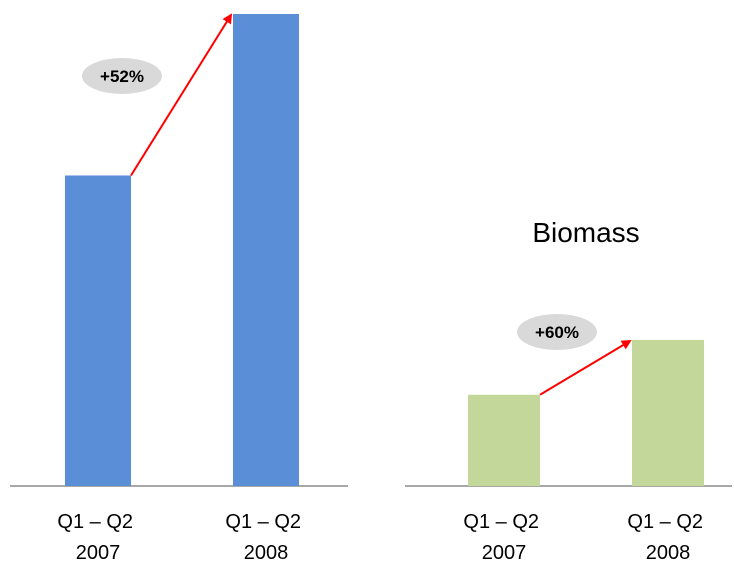  I want to click on chart-left-growth-label: +52%, so click(122, 76).